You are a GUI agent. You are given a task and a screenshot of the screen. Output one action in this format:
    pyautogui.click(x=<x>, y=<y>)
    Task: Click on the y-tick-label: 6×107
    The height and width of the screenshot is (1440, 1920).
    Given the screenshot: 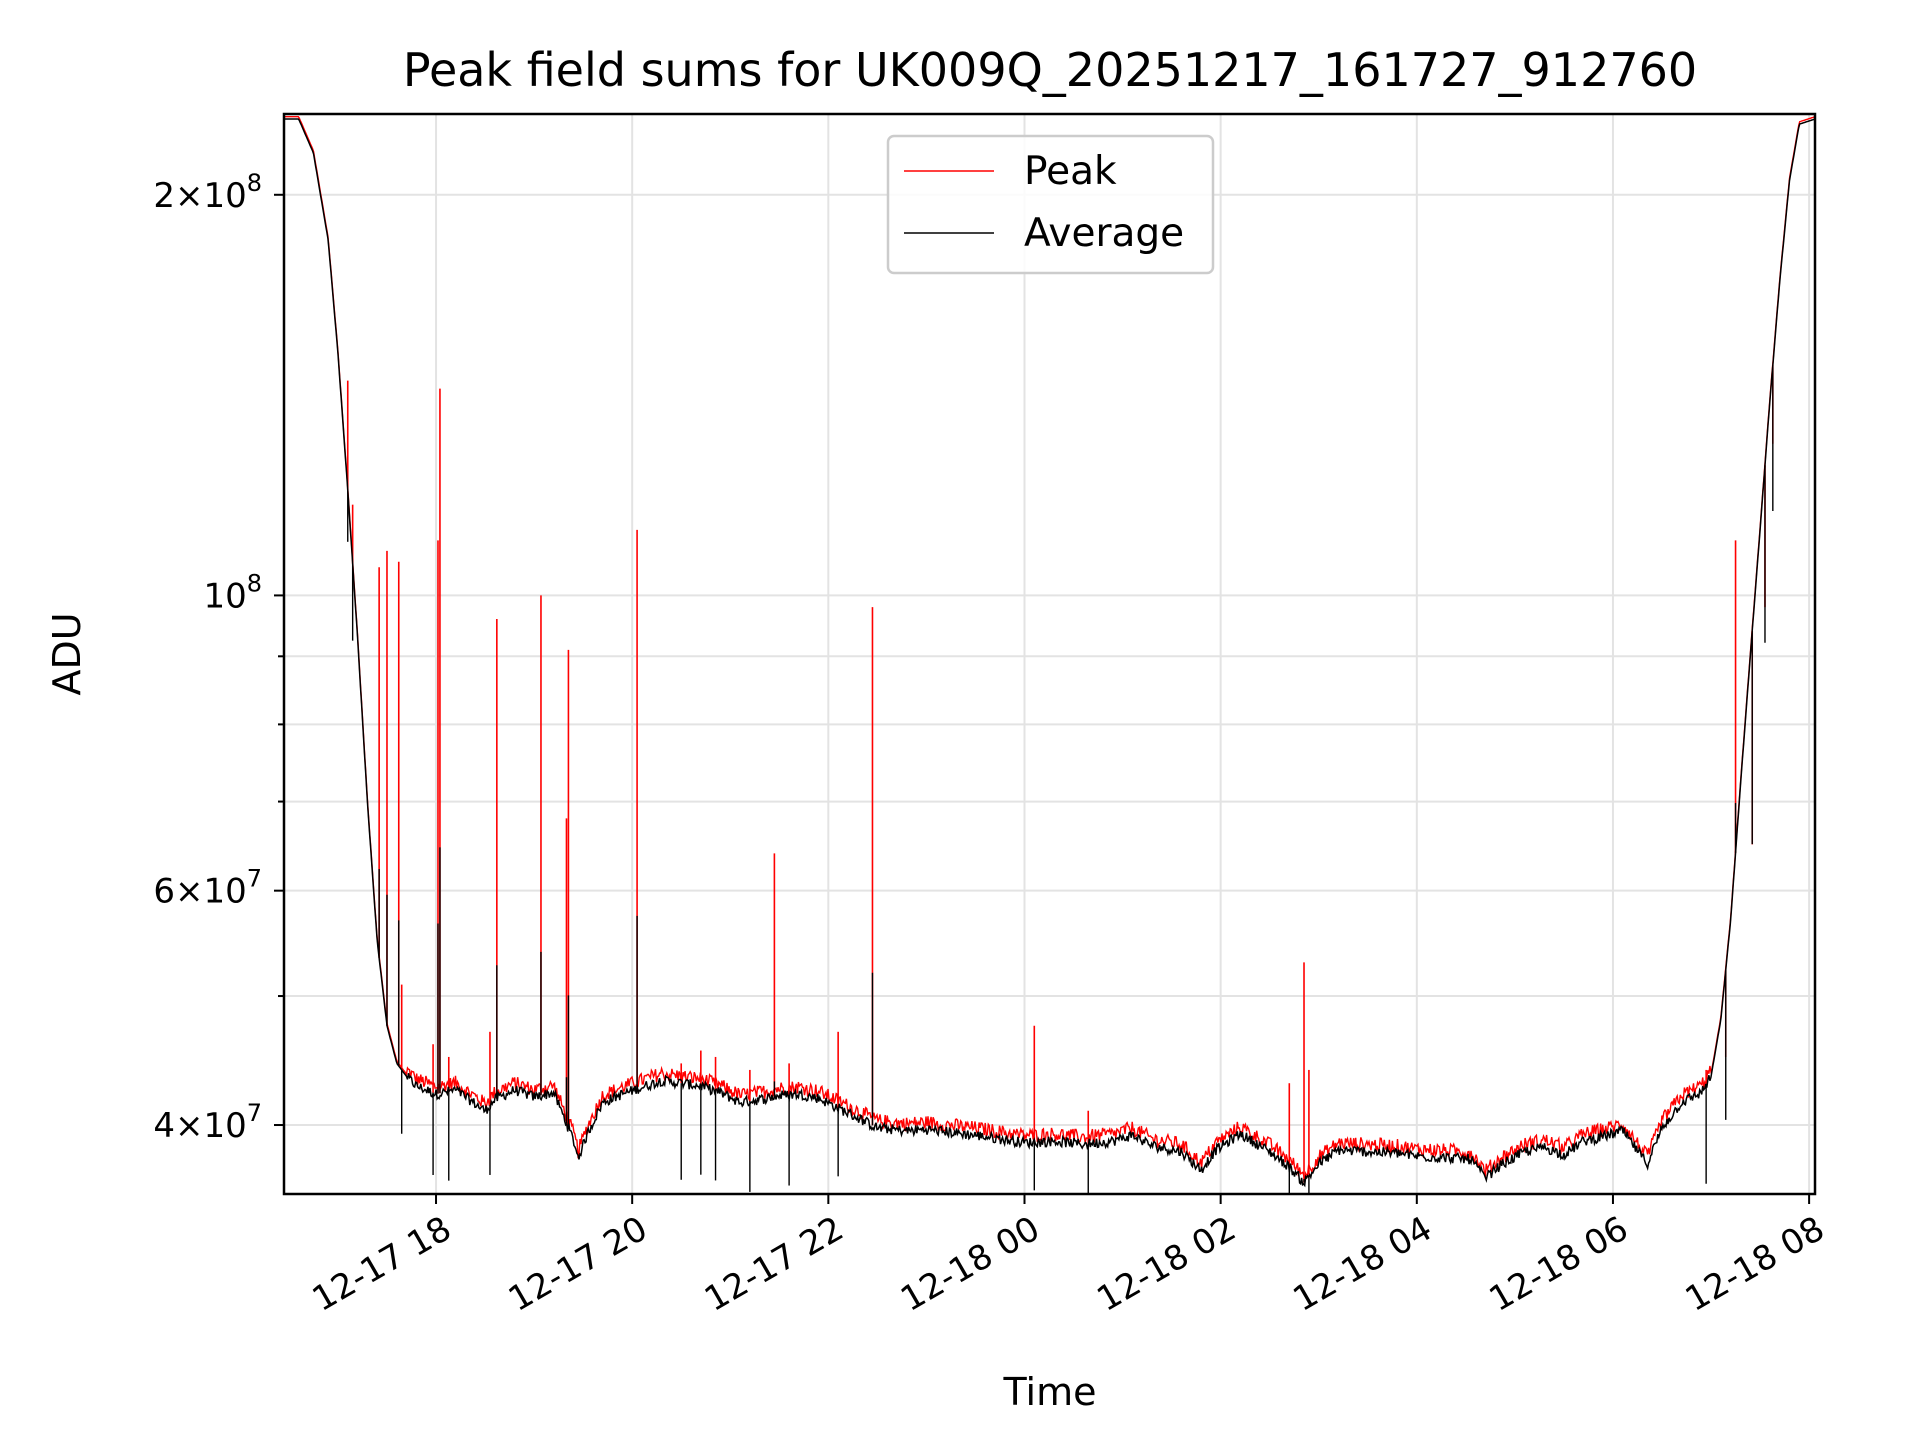 What is the action you would take?
    pyautogui.click(x=207, y=888)
    